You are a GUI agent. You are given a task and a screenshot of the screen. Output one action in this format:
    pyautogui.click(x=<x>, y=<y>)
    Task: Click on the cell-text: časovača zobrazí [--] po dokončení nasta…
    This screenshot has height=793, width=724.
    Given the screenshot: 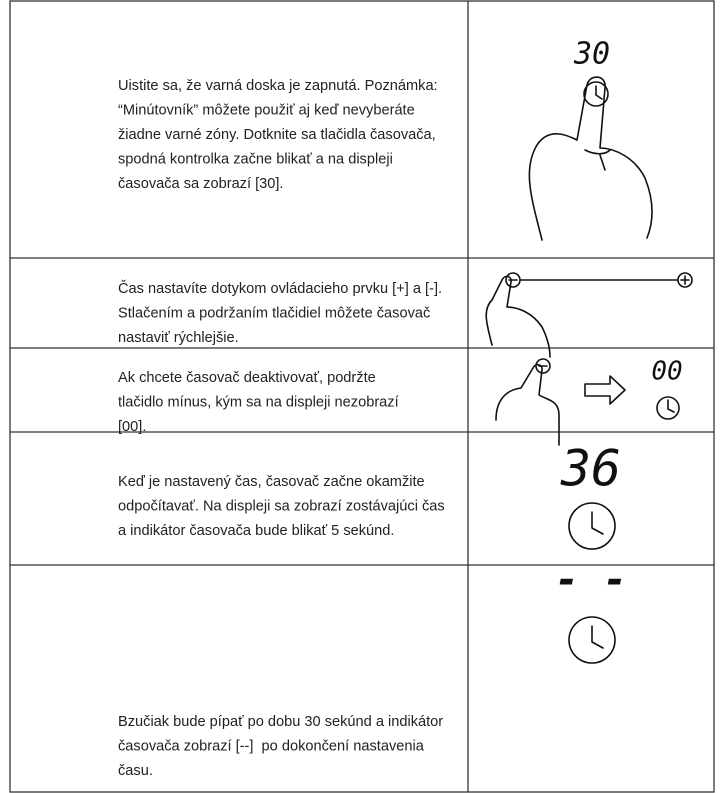 What is the action you would take?
    pyautogui.click(x=271, y=746)
    